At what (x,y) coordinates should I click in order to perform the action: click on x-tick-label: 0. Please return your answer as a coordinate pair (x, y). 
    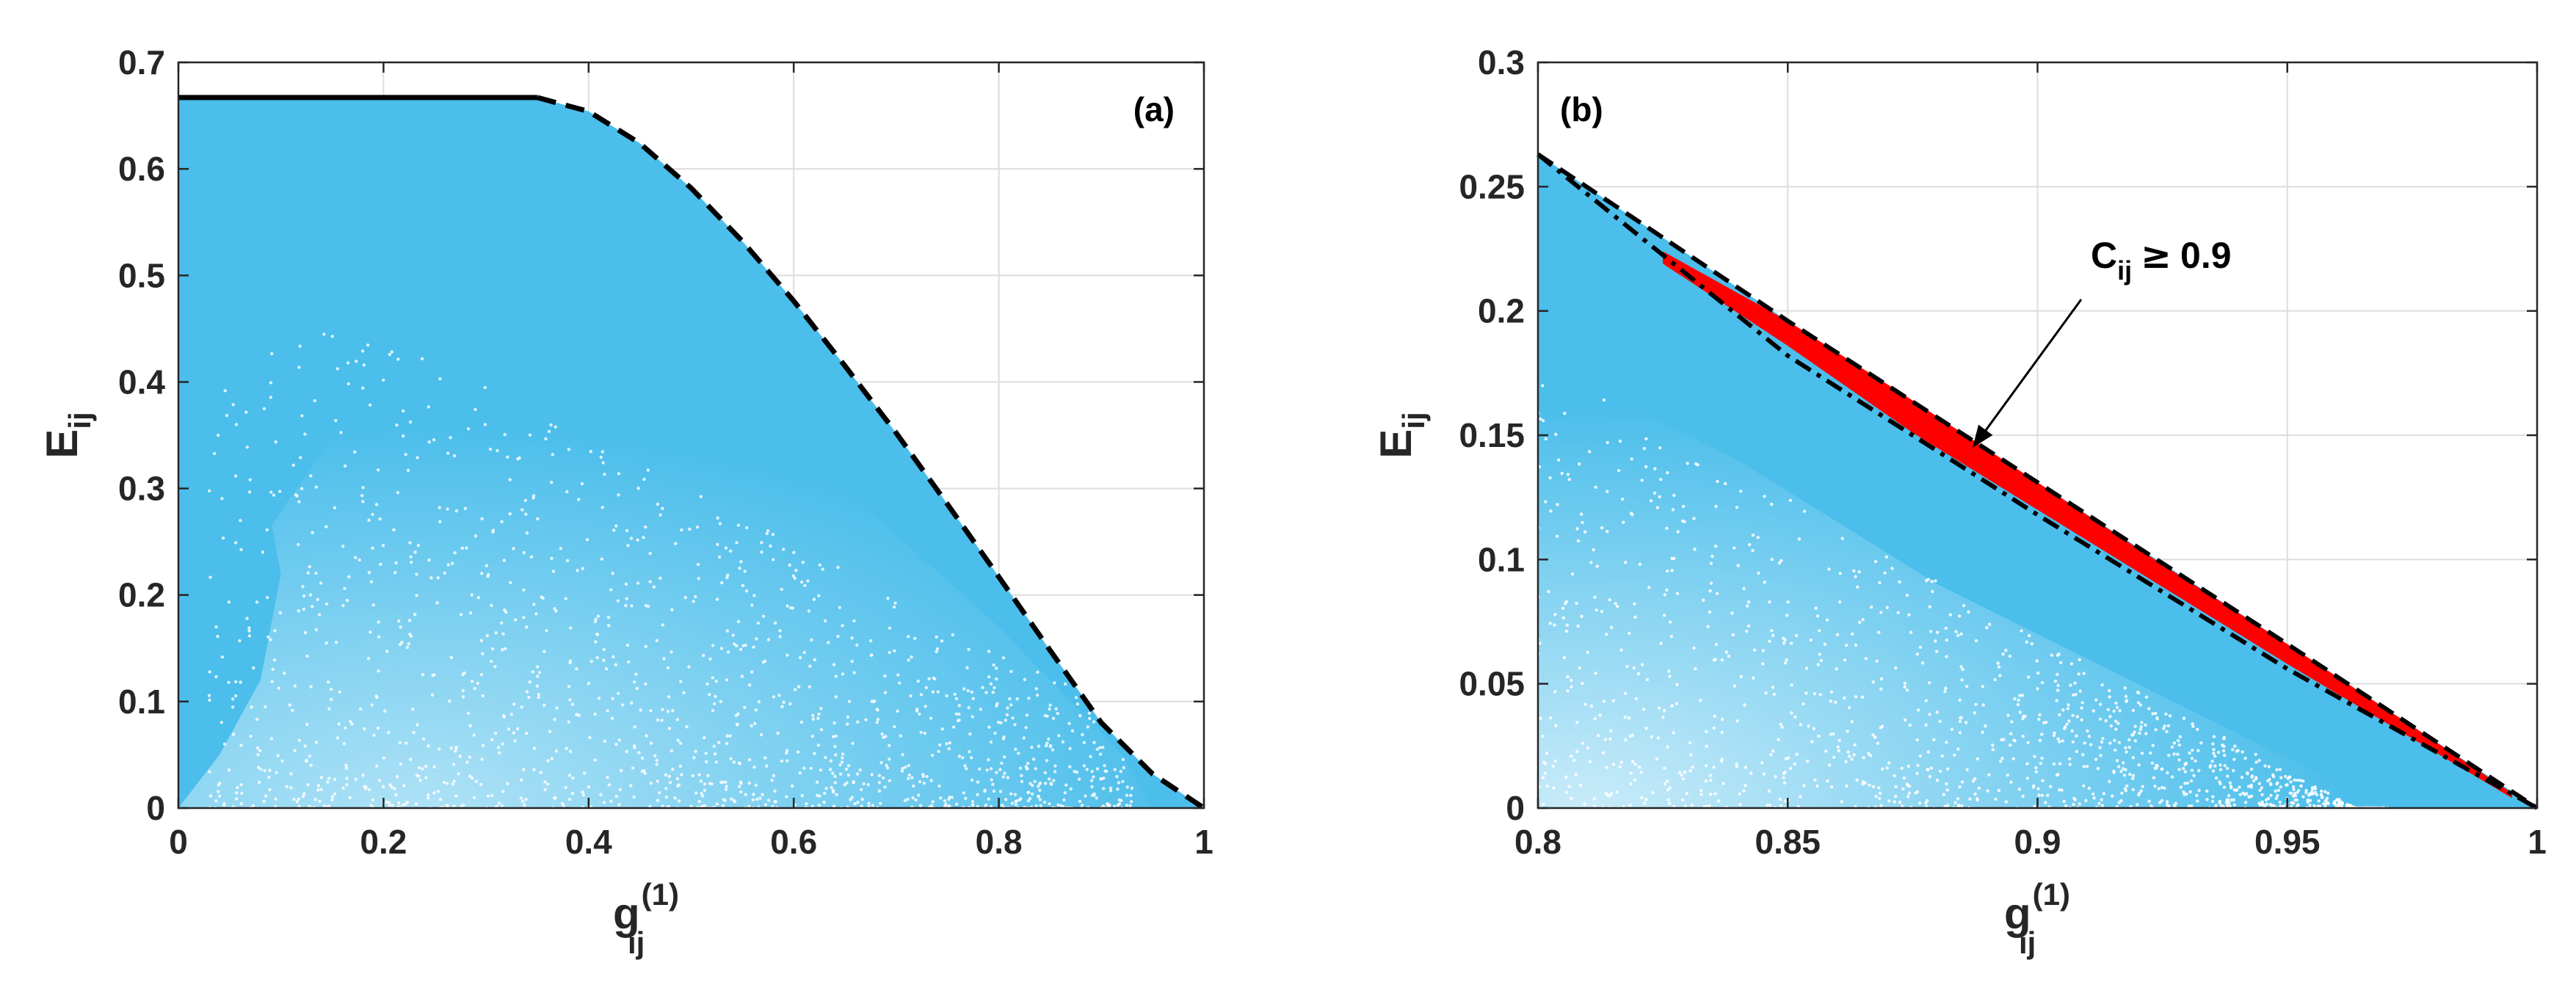
    Looking at the image, I should click on (178, 842).